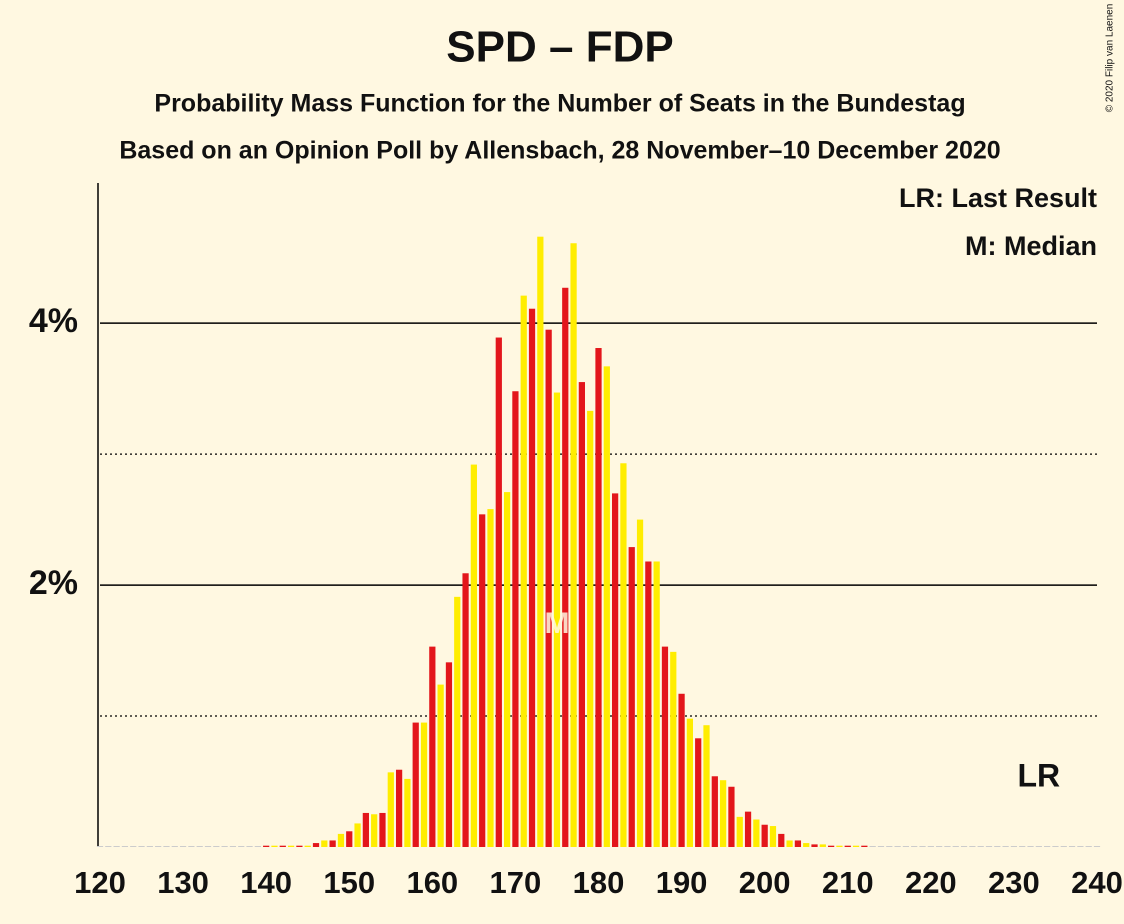 This screenshot has width=1124, height=924. I want to click on x-tick-label: 230, so click(1014, 882).